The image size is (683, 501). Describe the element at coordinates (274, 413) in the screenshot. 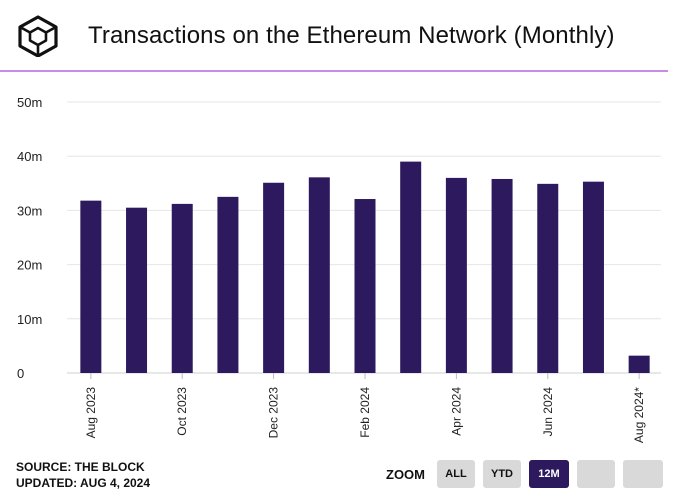

I see `x-tick-label: Dec 2023` at that location.